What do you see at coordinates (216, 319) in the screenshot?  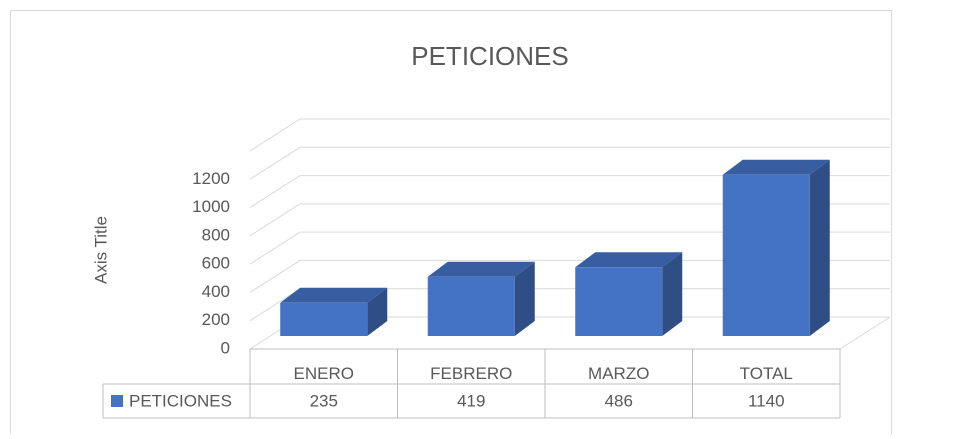 I see `y-tick-label: 200` at bounding box center [216, 319].